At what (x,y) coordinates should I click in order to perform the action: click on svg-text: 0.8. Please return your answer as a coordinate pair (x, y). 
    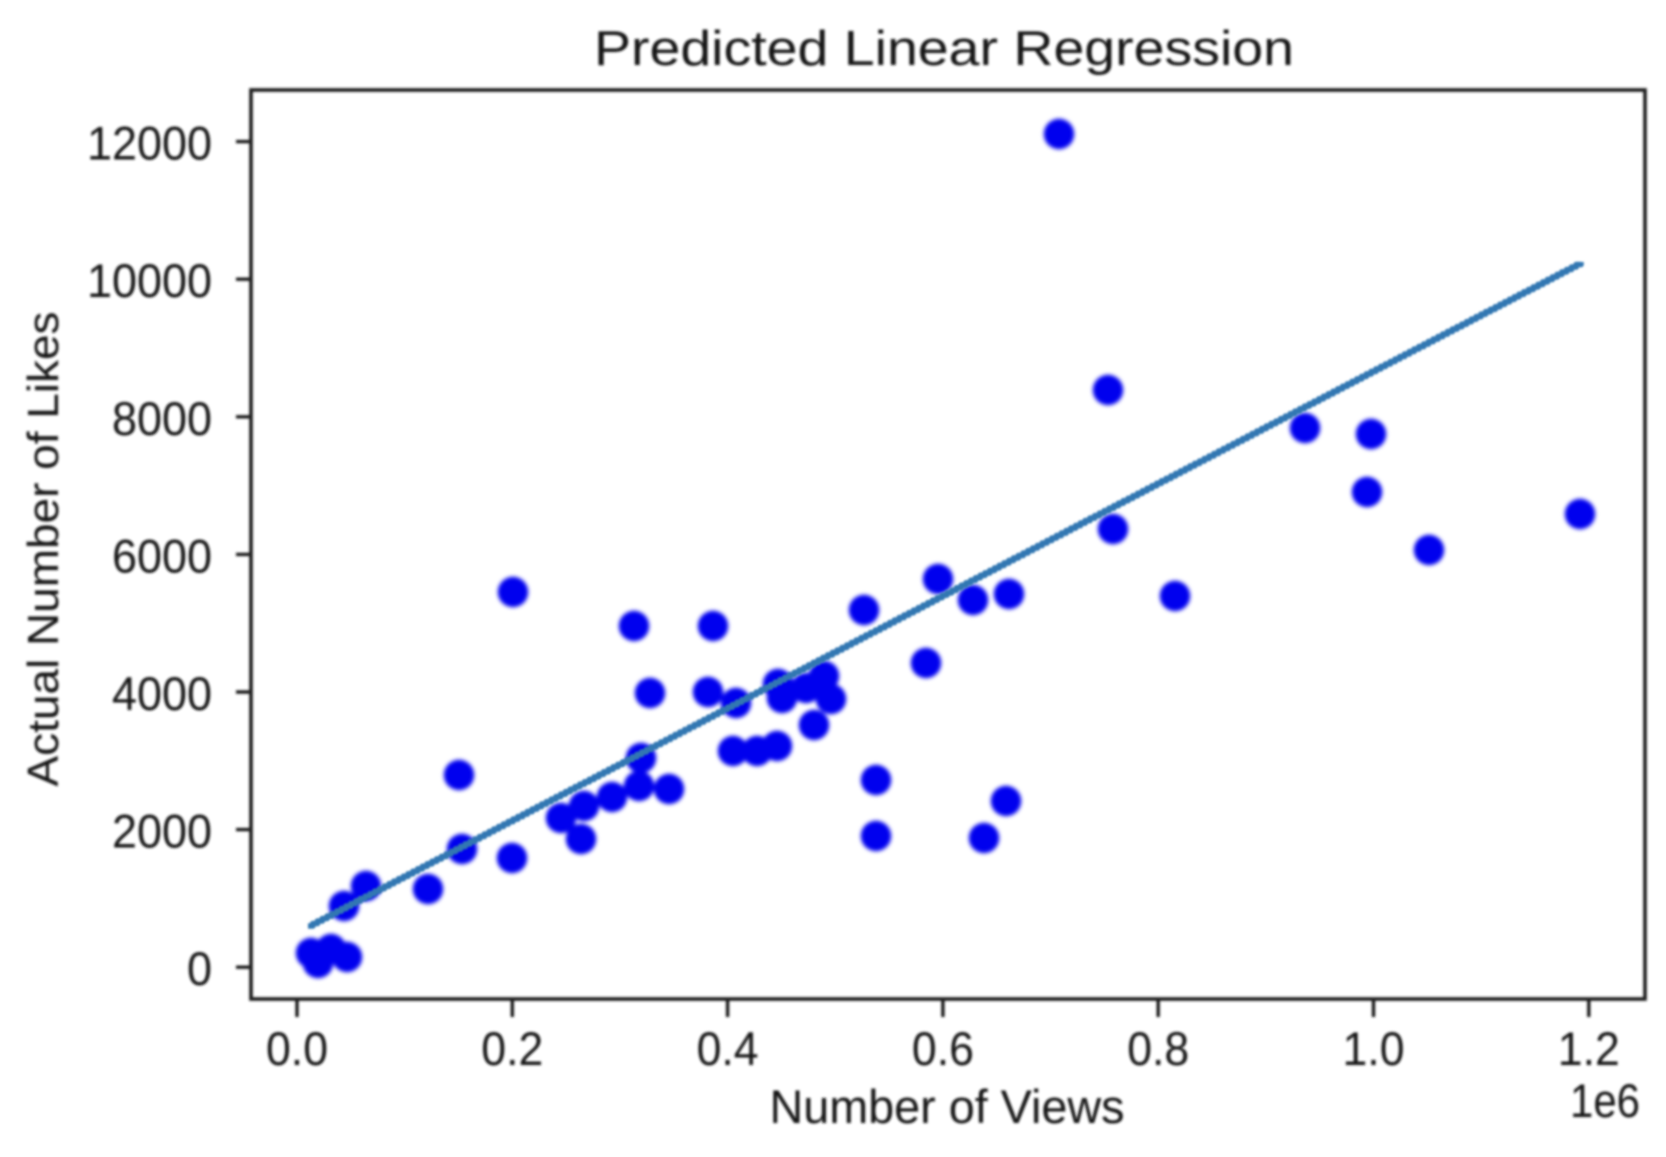
    Looking at the image, I should click on (1158, 1048).